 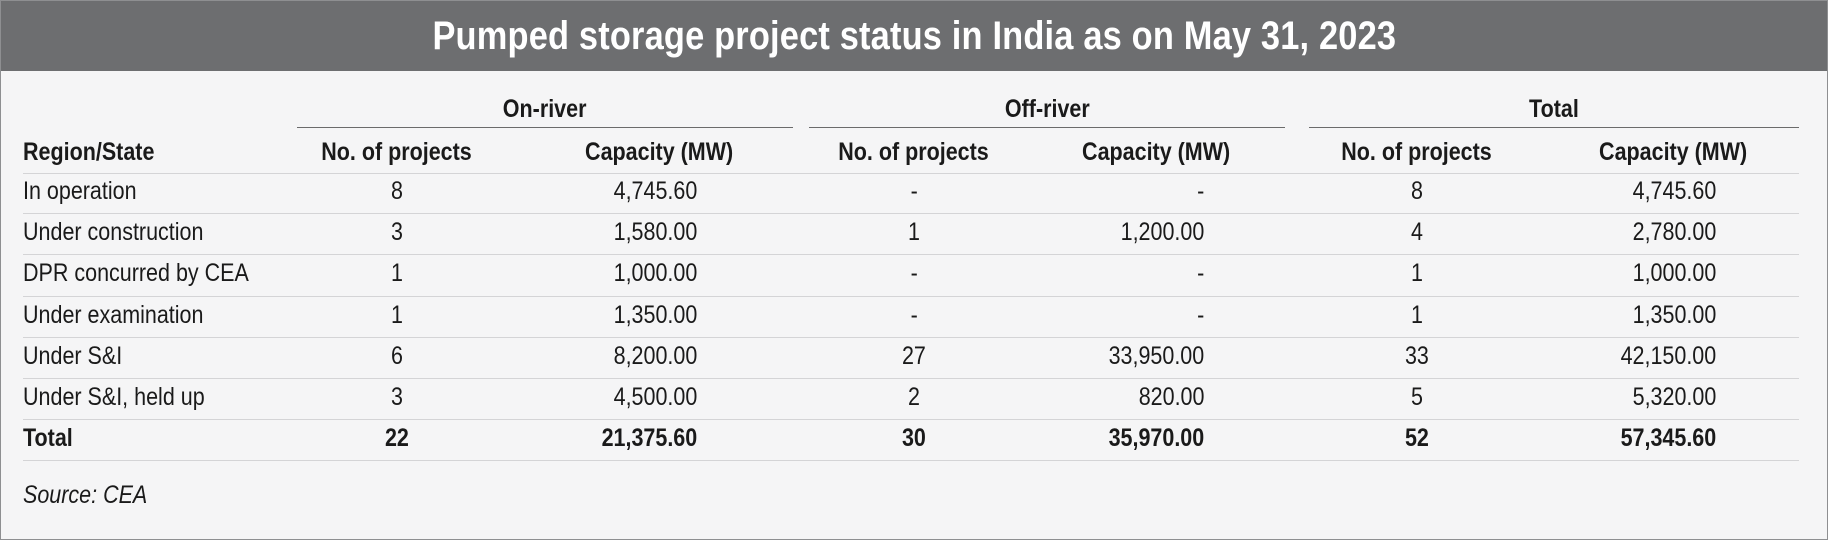 I want to click on total-cell: 22, so click(x=397, y=438).